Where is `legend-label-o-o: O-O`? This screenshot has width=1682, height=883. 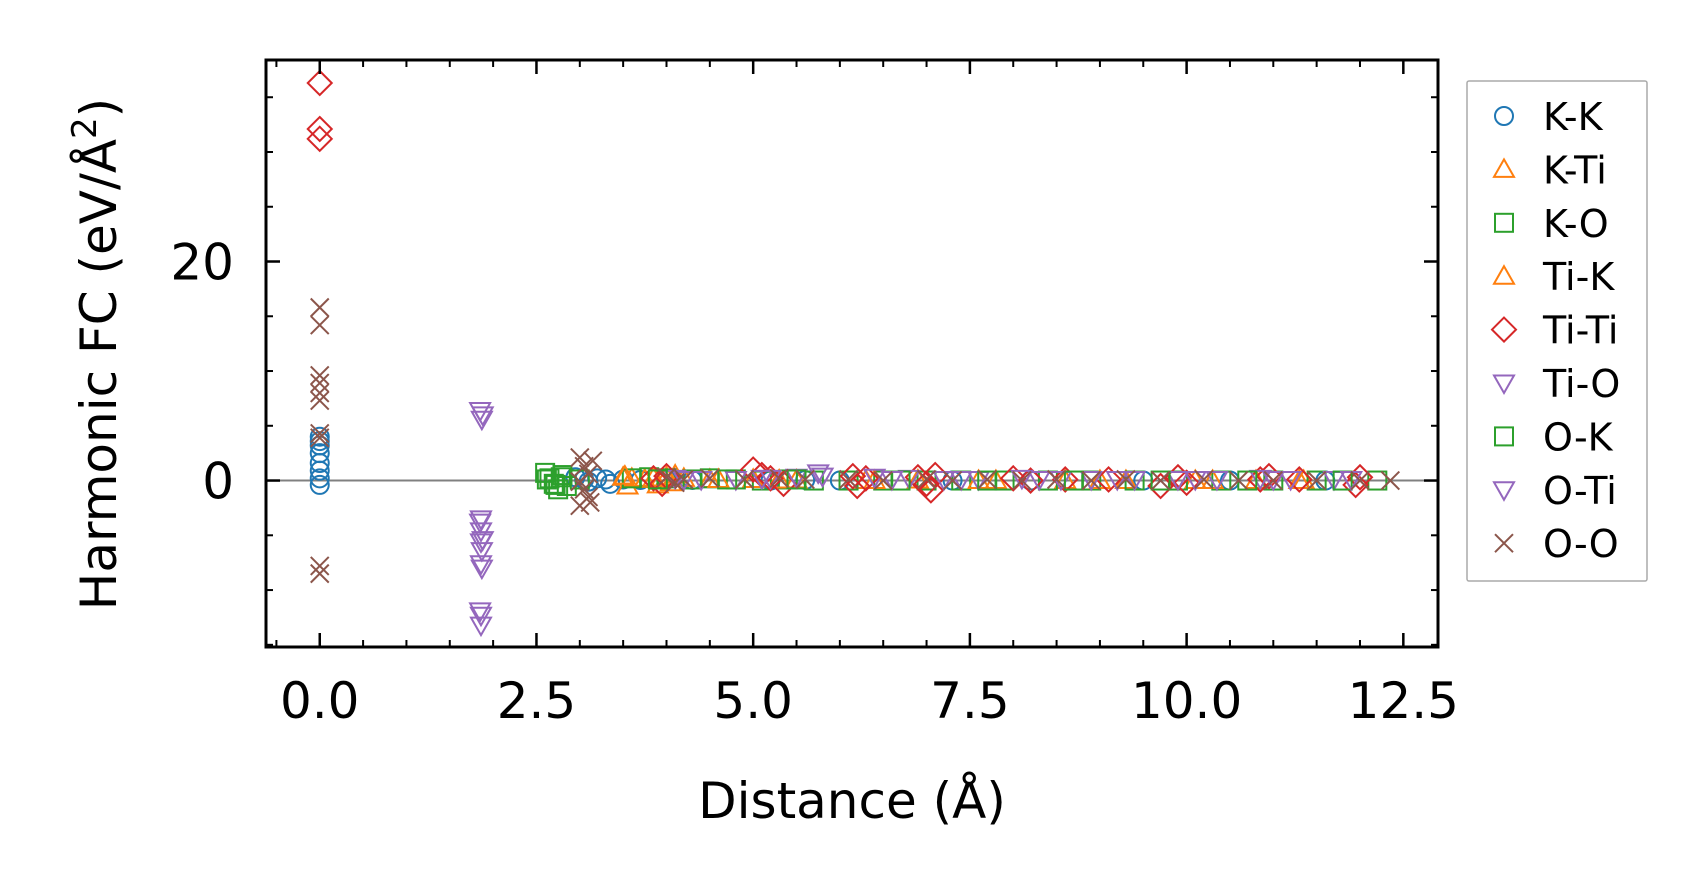 legend-label-o-o: O-O is located at coordinates (1581, 544).